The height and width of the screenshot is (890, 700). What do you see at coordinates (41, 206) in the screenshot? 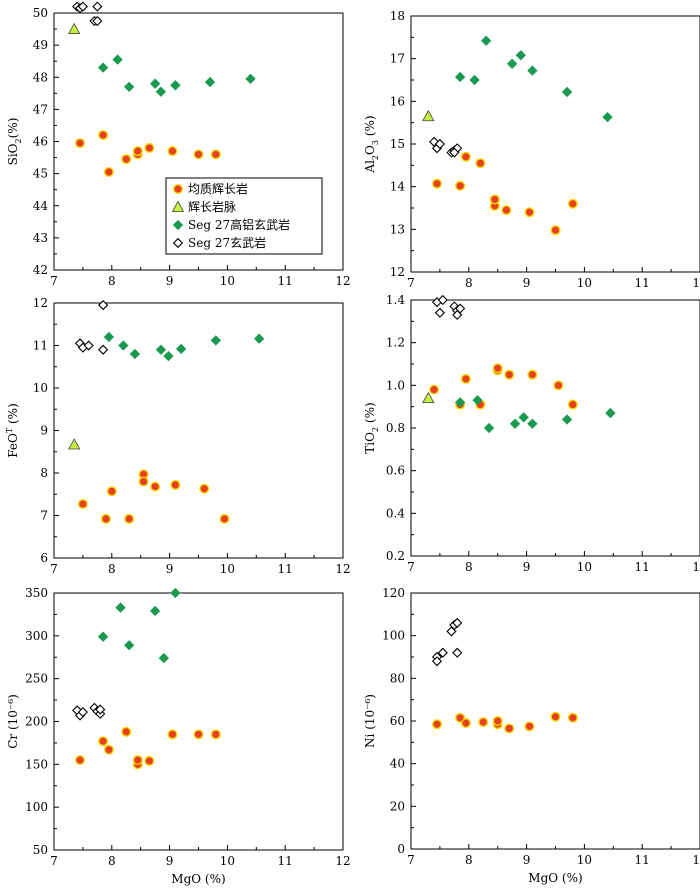
I see `y-tick-label: 44` at bounding box center [41, 206].